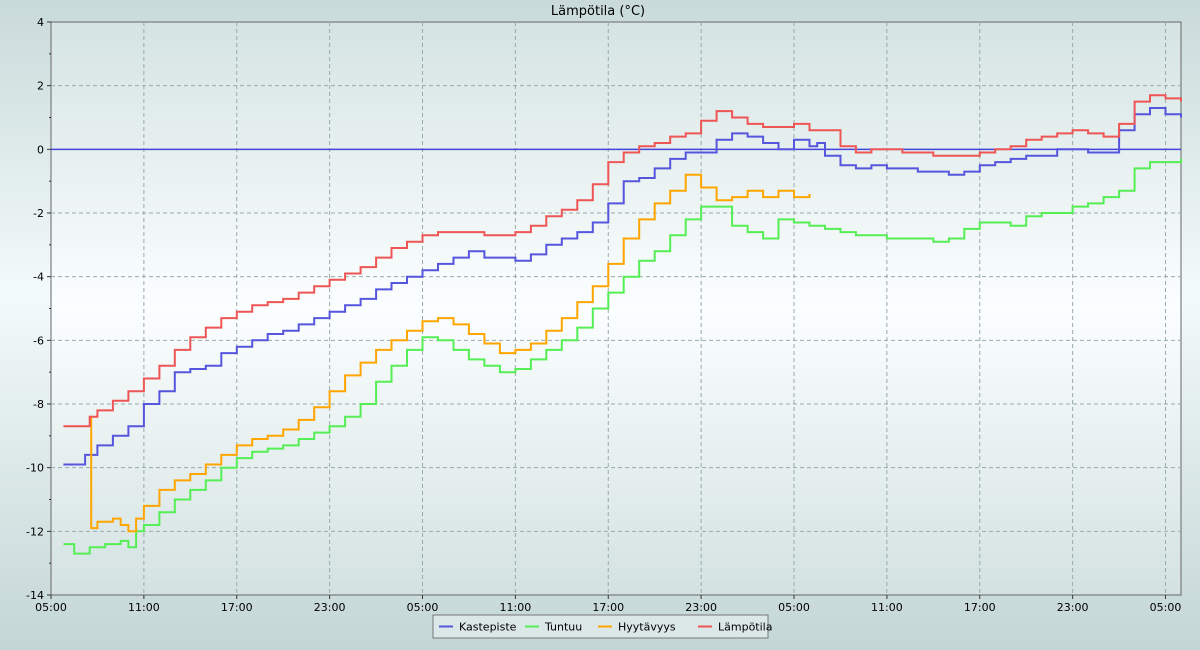 The width and height of the screenshot is (1200, 650). I want to click on y-tick-label: -10, so click(35, 468).